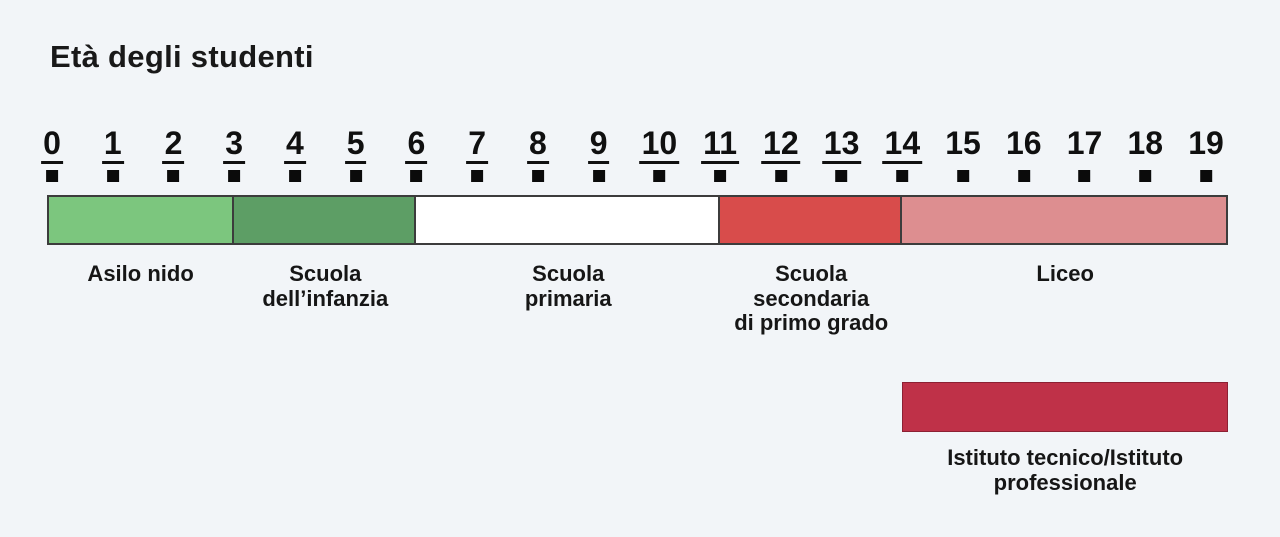 This screenshot has height=537, width=1280. I want to click on axis-tick-17: 17, so click(1085, 154).